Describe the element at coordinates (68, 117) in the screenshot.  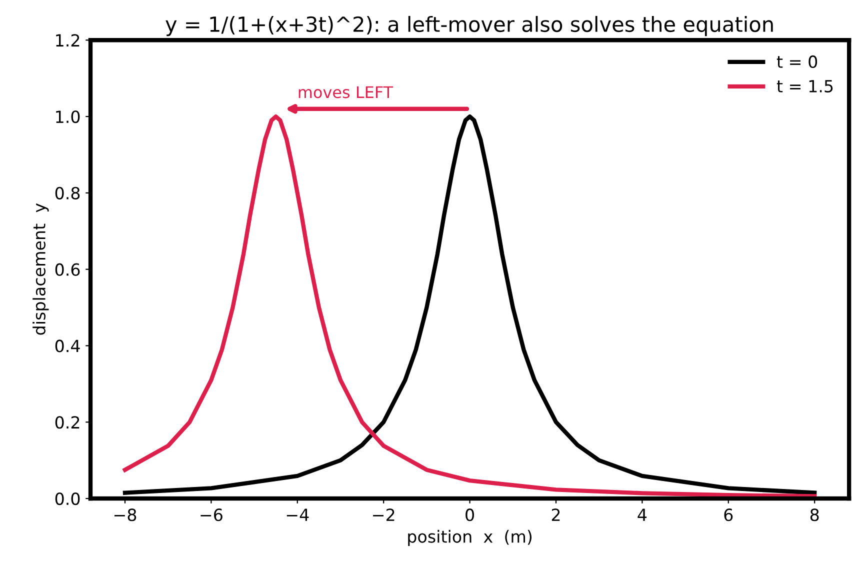
I see `y-tick-label: 1.0` at that location.